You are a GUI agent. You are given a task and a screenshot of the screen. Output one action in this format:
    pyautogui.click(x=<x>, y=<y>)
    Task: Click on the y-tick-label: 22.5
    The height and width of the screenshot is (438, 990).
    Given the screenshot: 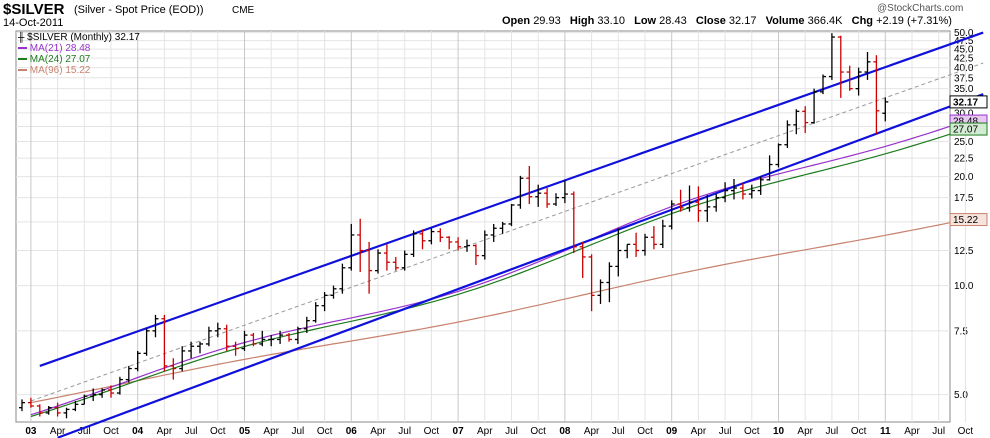 What is the action you would take?
    pyautogui.click(x=964, y=159)
    